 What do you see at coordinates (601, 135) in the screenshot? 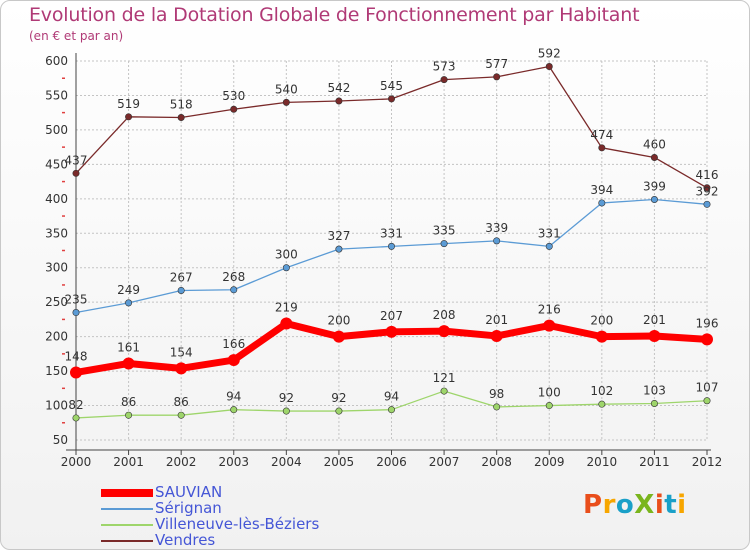
I see `data-label: 474` at bounding box center [601, 135].